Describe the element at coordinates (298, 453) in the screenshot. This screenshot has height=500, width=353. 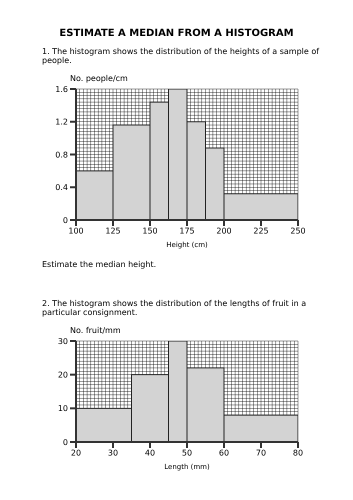
I see `x-tick-label: 80` at that location.